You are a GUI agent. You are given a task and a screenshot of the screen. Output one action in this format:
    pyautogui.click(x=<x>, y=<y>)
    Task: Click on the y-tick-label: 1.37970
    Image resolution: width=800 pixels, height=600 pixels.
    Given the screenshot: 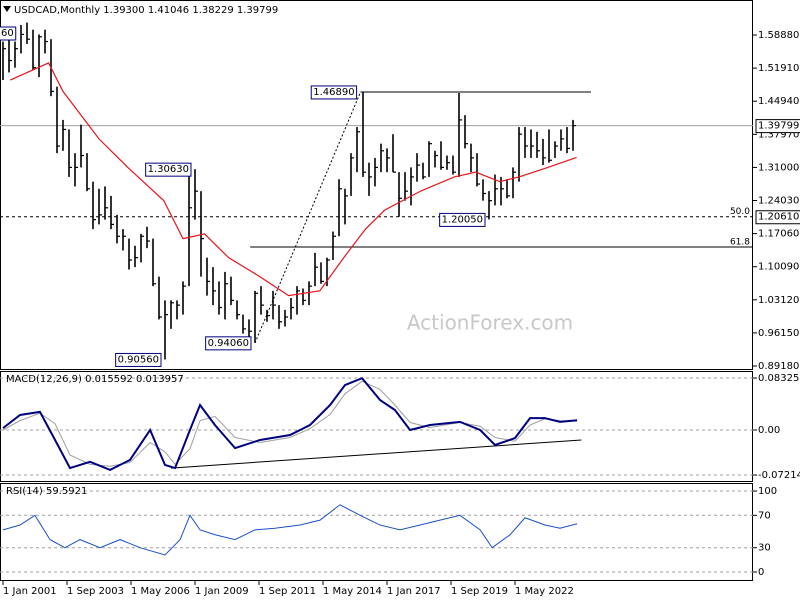 What is the action you would take?
    pyautogui.click(x=778, y=134)
    